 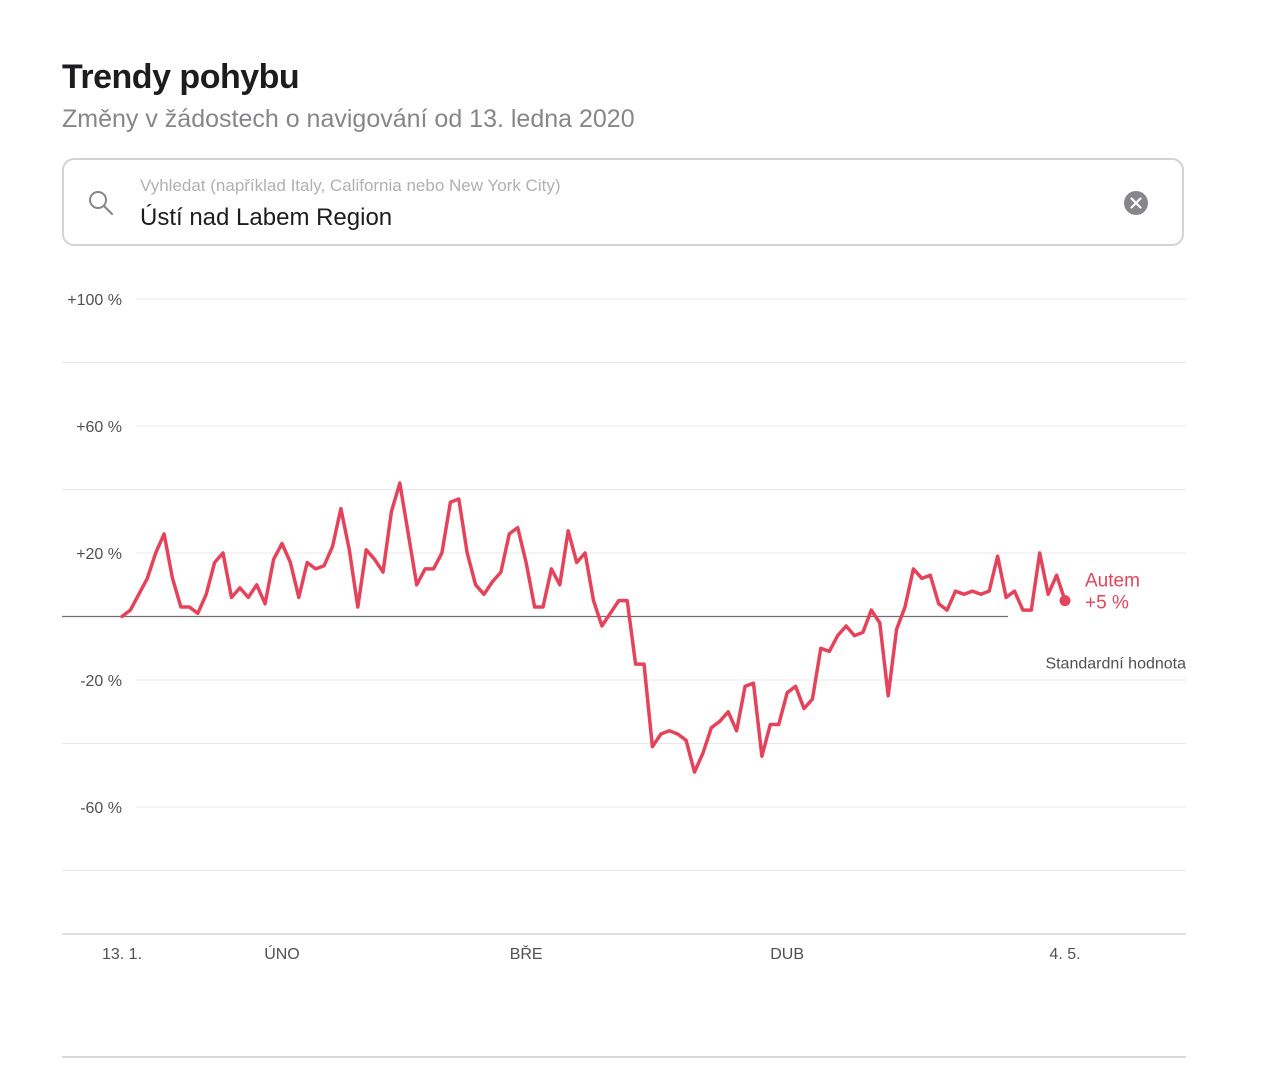 What do you see at coordinates (1115, 664) in the screenshot?
I see `baseline-label: Standardní hodnota` at bounding box center [1115, 664].